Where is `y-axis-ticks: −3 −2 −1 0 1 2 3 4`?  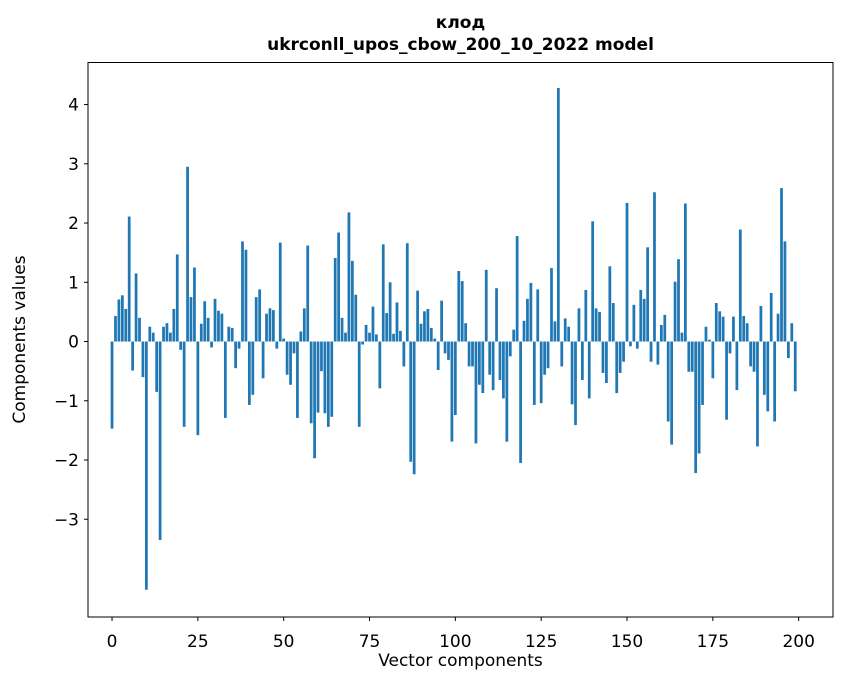 y-axis-ticks: −3 −2 −1 0 1 2 3 4 is located at coordinates (71, 313).